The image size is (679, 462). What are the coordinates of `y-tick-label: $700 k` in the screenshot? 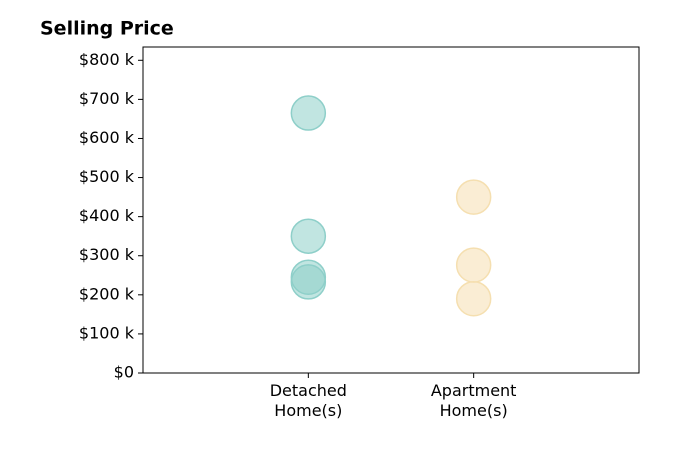 It's located at (107, 98).